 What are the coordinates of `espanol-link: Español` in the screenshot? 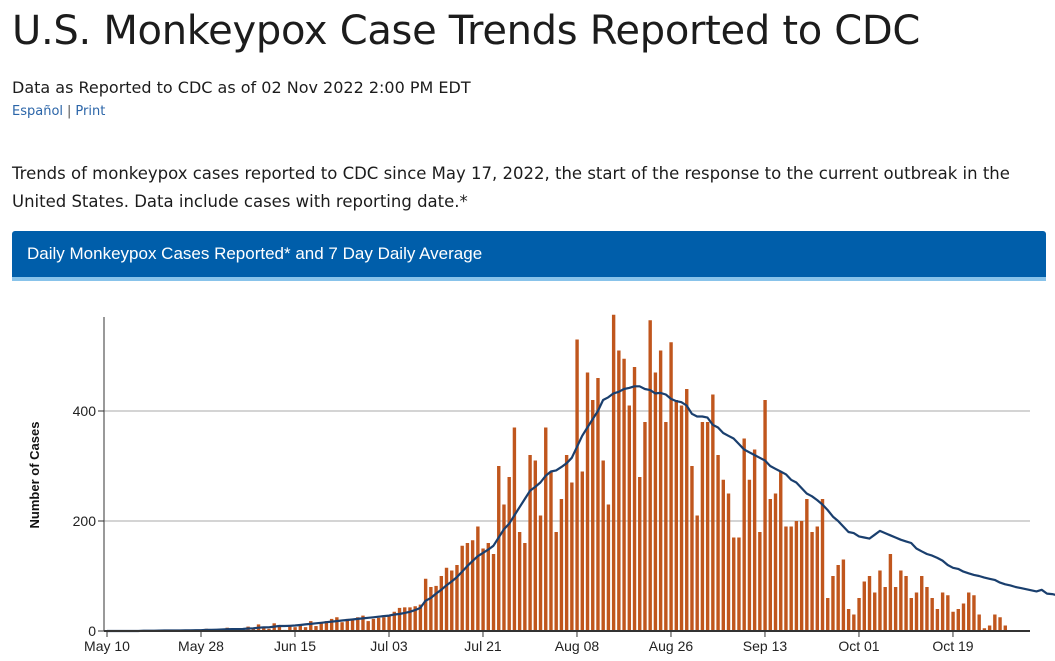 It's located at (38, 111).